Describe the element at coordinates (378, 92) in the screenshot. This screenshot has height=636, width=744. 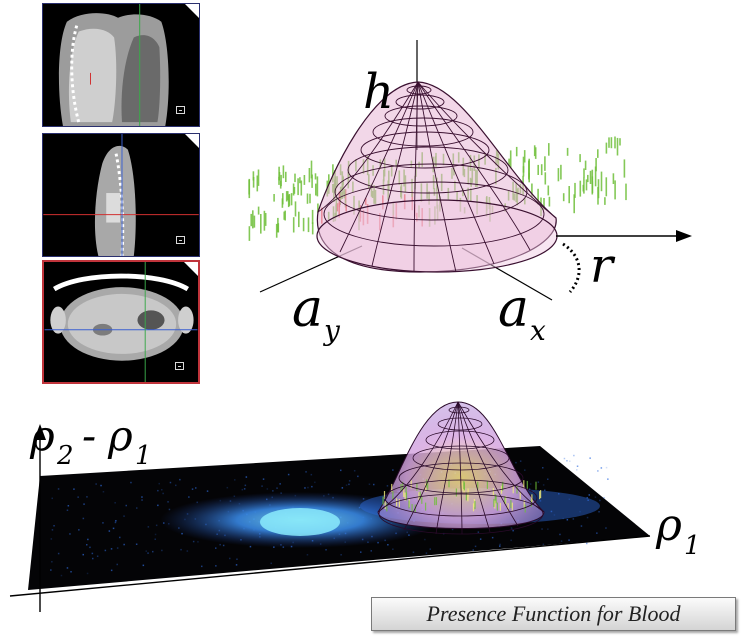
I see `h-label: h` at that location.